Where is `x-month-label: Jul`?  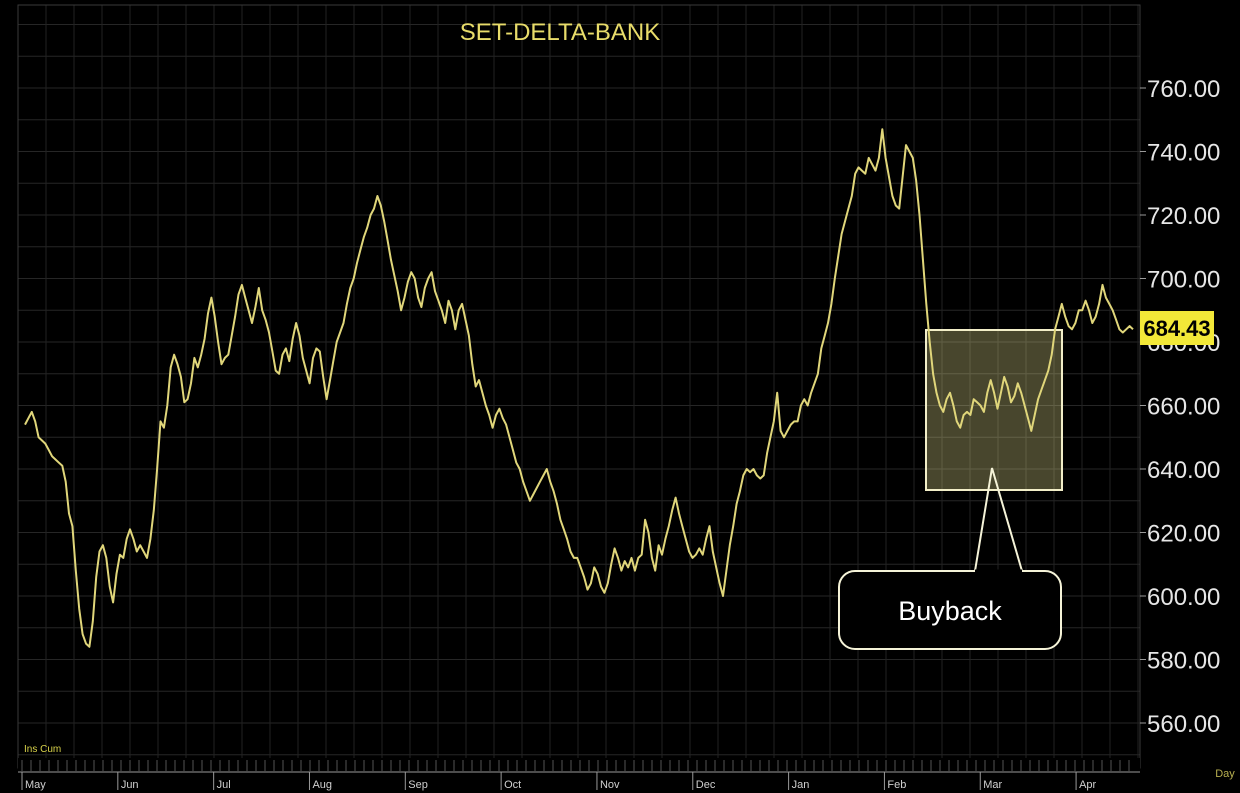 x-month-label: Jul is located at coordinates (224, 785).